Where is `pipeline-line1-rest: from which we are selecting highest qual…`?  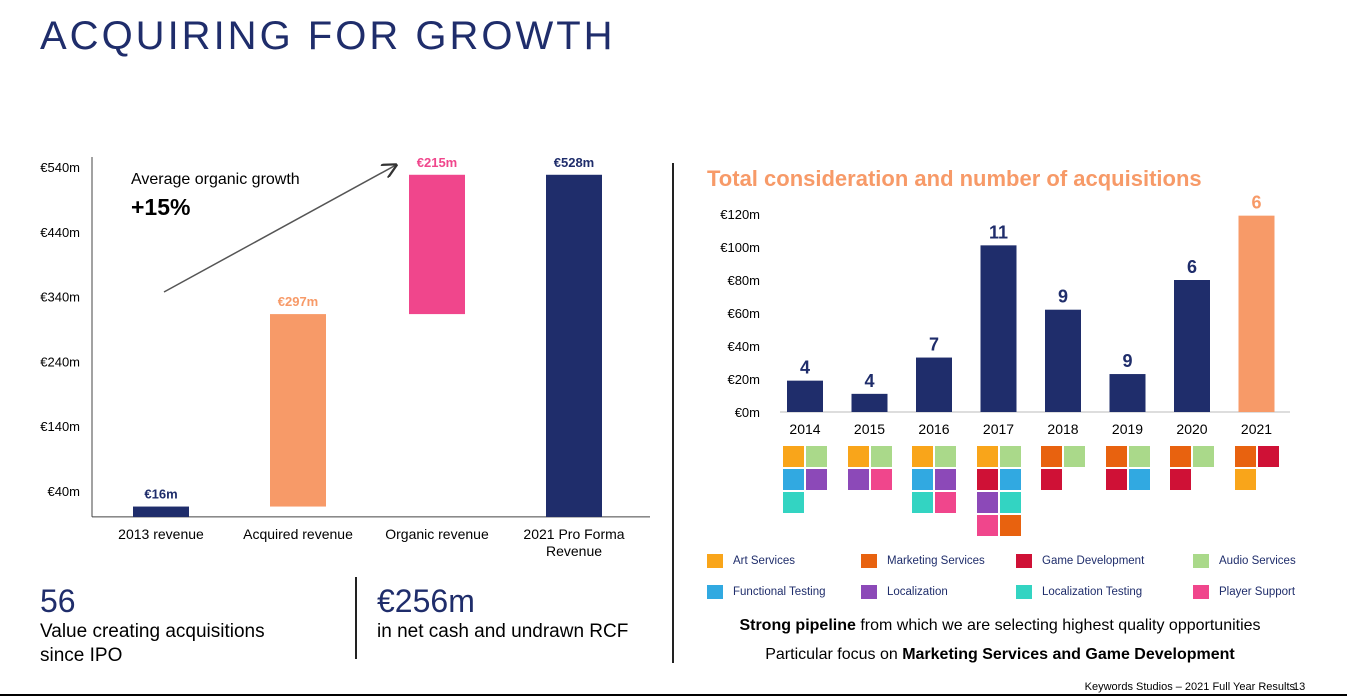 pipeline-line1-rest: from which we are selecting highest qual… is located at coordinates (1058, 625).